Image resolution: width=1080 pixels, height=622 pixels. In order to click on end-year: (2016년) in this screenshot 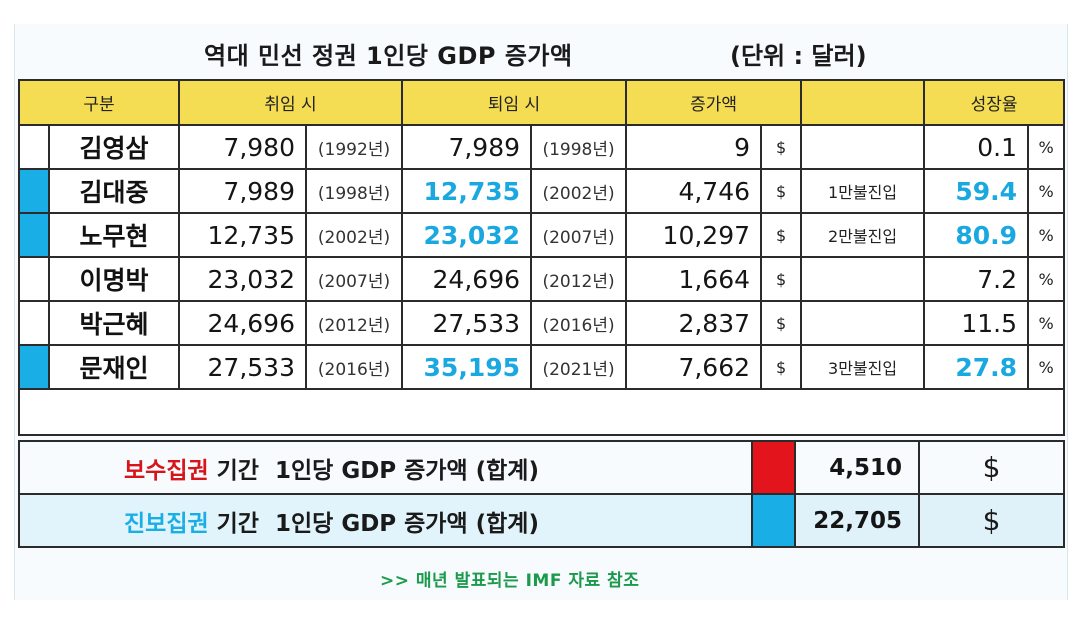, I will do `click(579, 323)`.